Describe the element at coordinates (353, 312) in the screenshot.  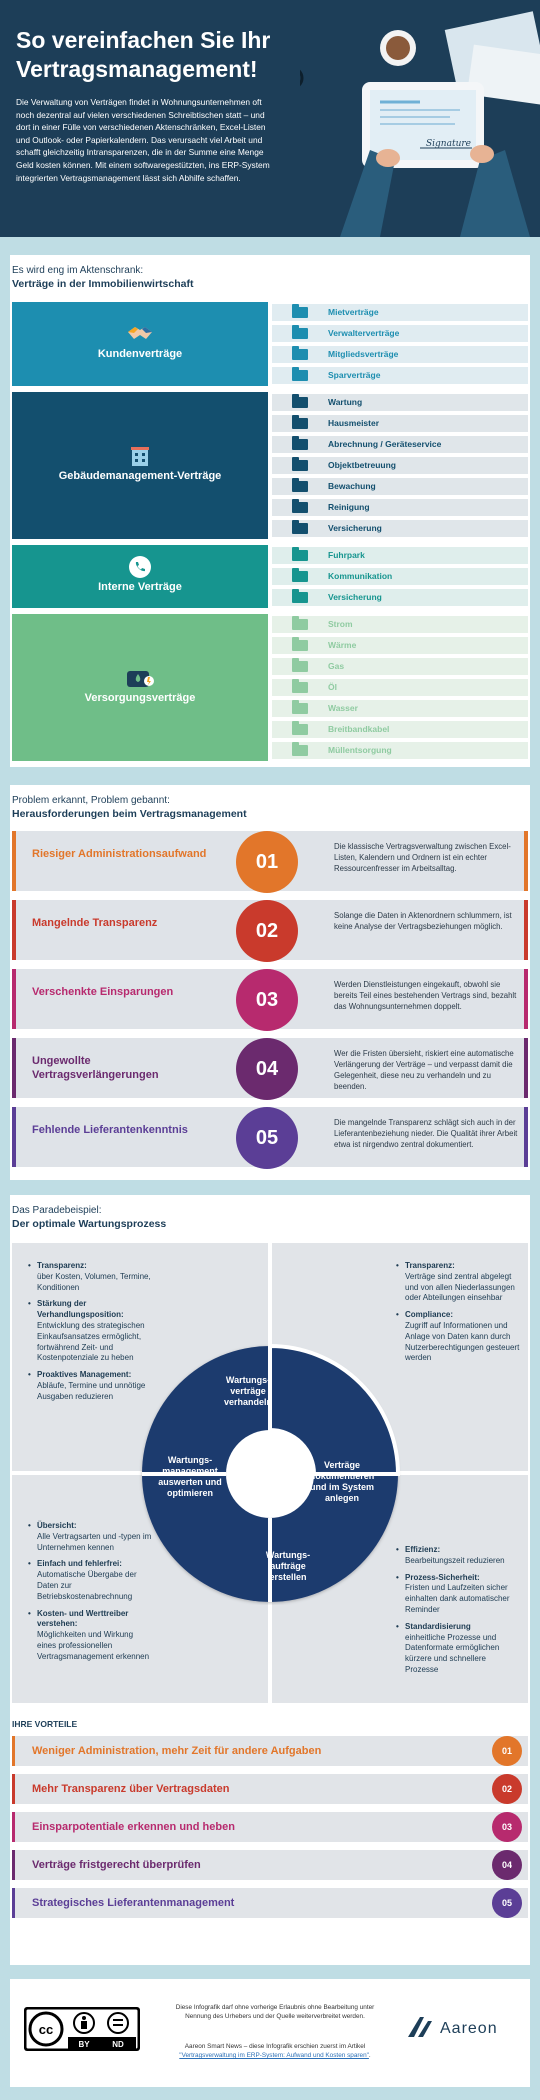
I see `contract-item-label: Mietverträge` at that location.